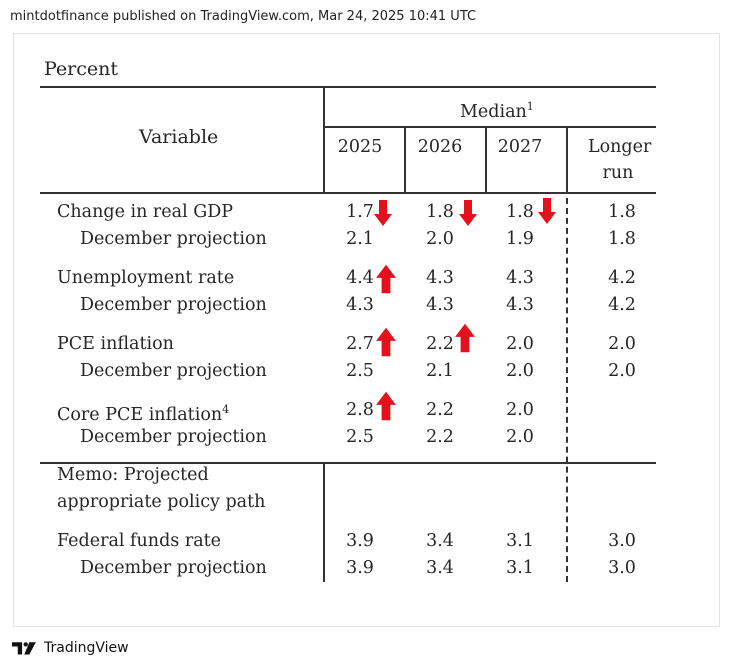 This screenshot has width=734, height=672. I want to click on cell-value: 1.7, so click(360, 212).